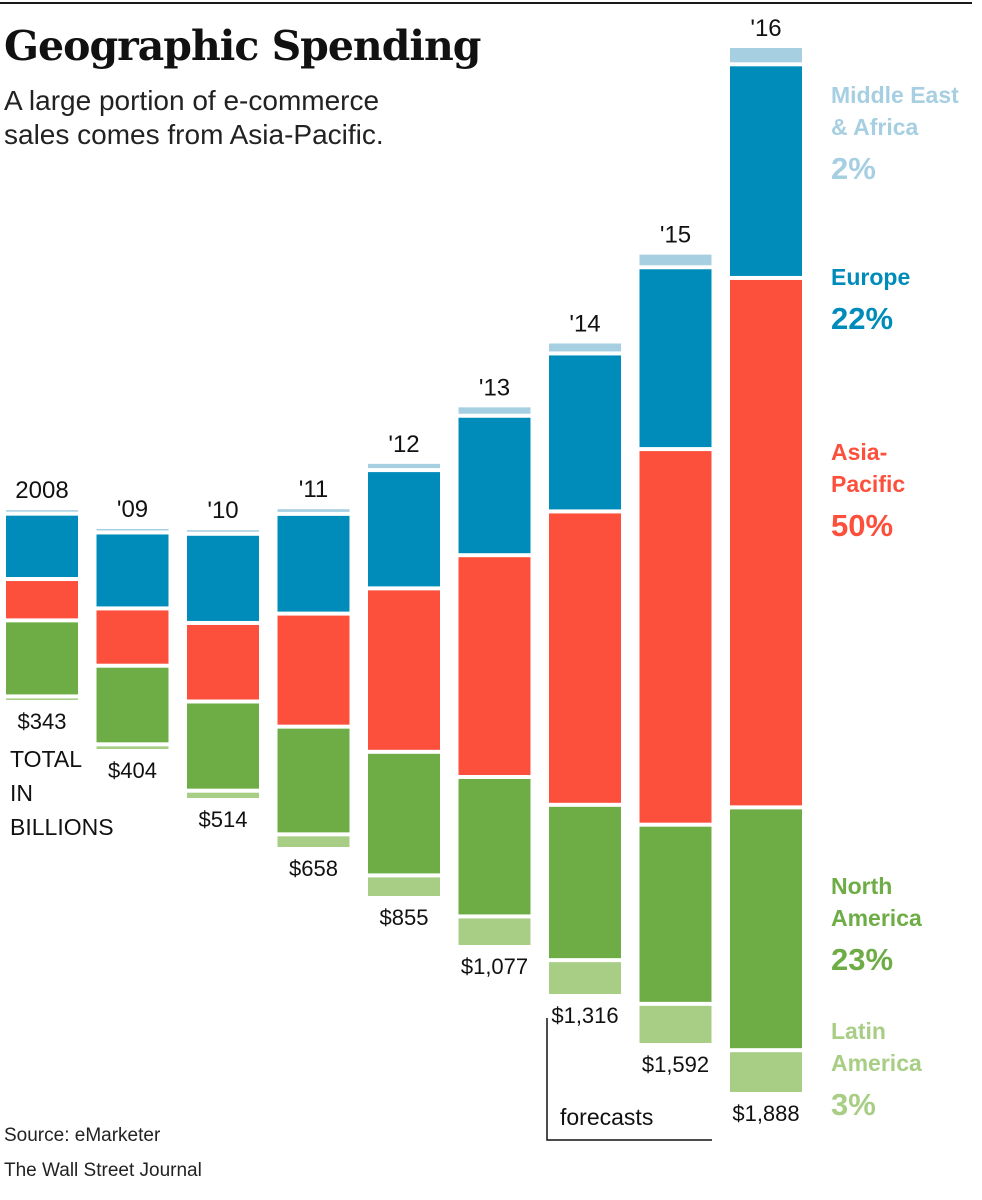 Image resolution: width=982 pixels, height=1200 pixels. What do you see at coordinates (606, 1117) in the screenshot?
I see `forecast-label: forecasts` at bounding box center [606, 1117].